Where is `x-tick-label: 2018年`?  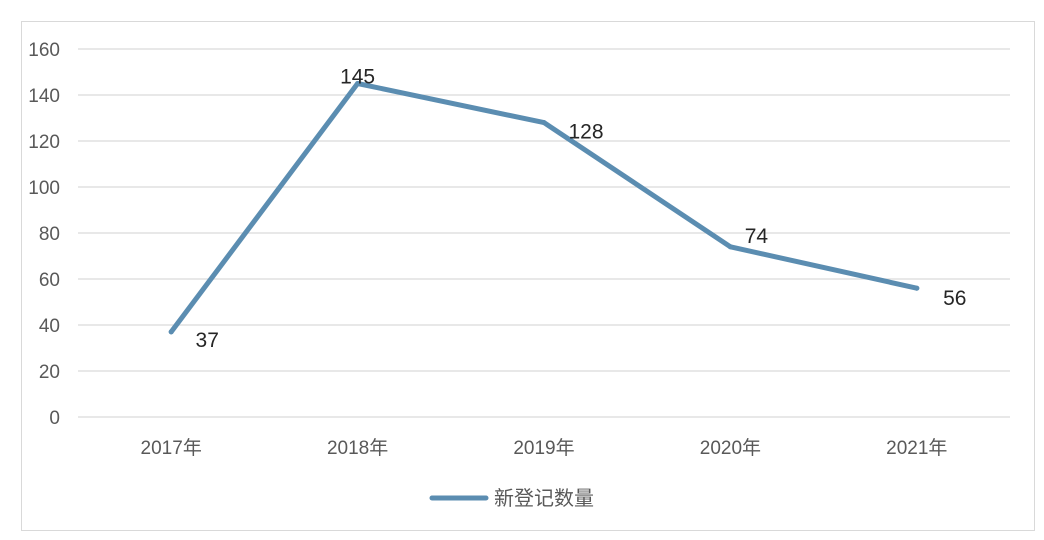 x-tick-label: 2018年 is located at coordinates (357, 448).